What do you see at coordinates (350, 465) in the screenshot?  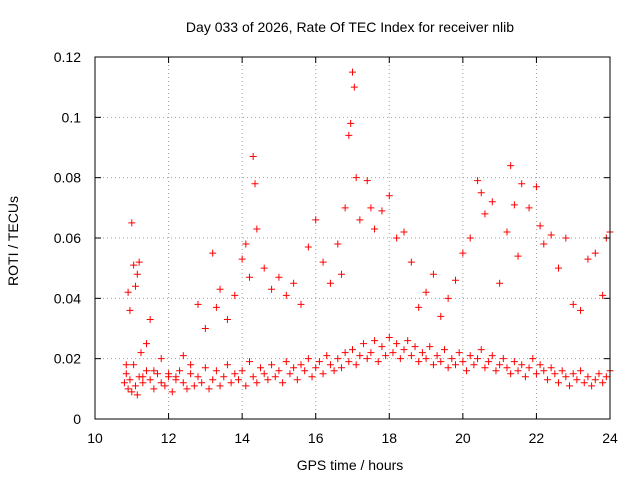 I see `x-axis-title: GPS time / hours` at bounding box center [350, 465].